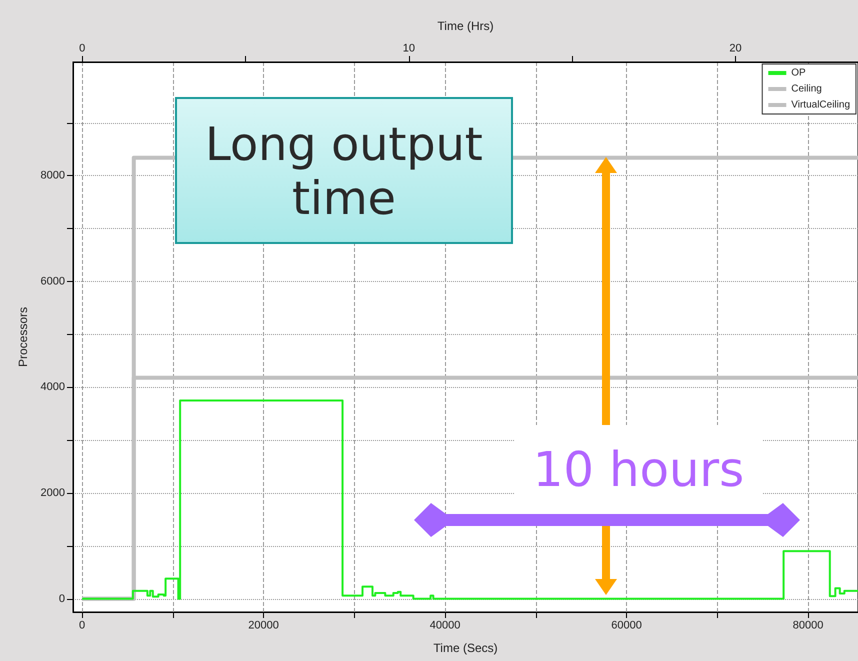 The image size is (858, 661). I want to click on x-tick-label: 60000, so click(626, 626).